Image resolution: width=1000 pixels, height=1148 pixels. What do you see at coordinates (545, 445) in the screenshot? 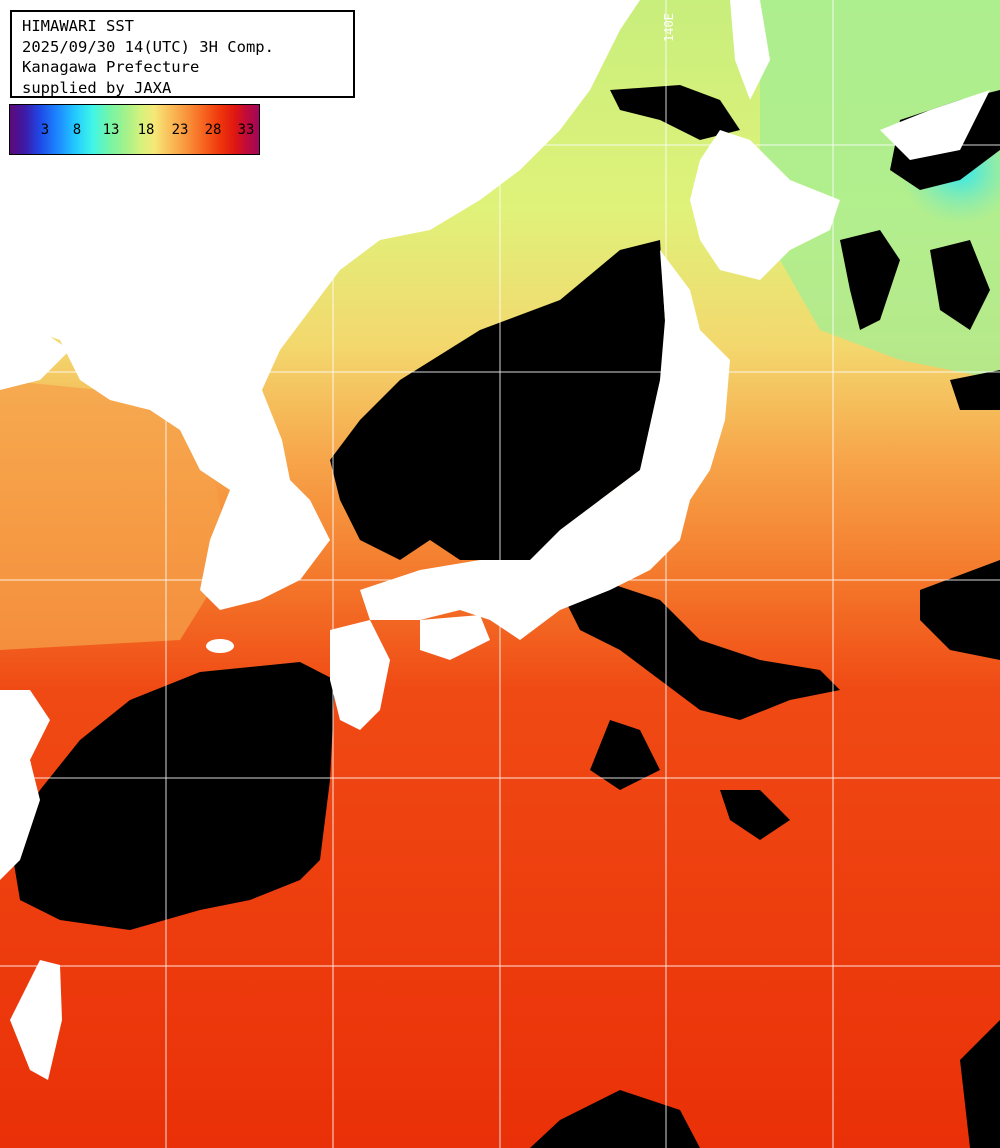
I see `honshu-island` at bounding box center [545, 445].